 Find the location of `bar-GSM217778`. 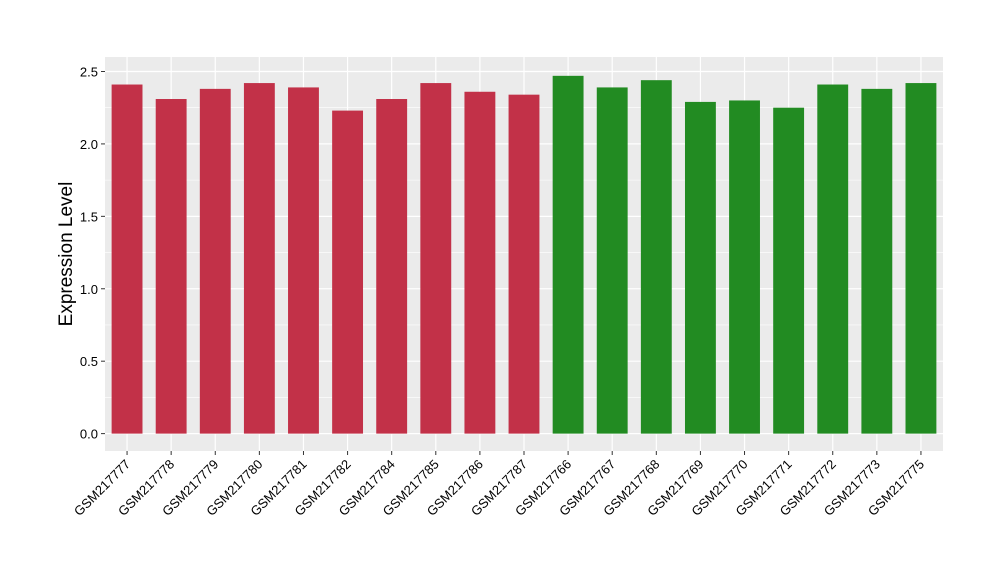

bar-GSM217778 is located at coordinates (171, 266).